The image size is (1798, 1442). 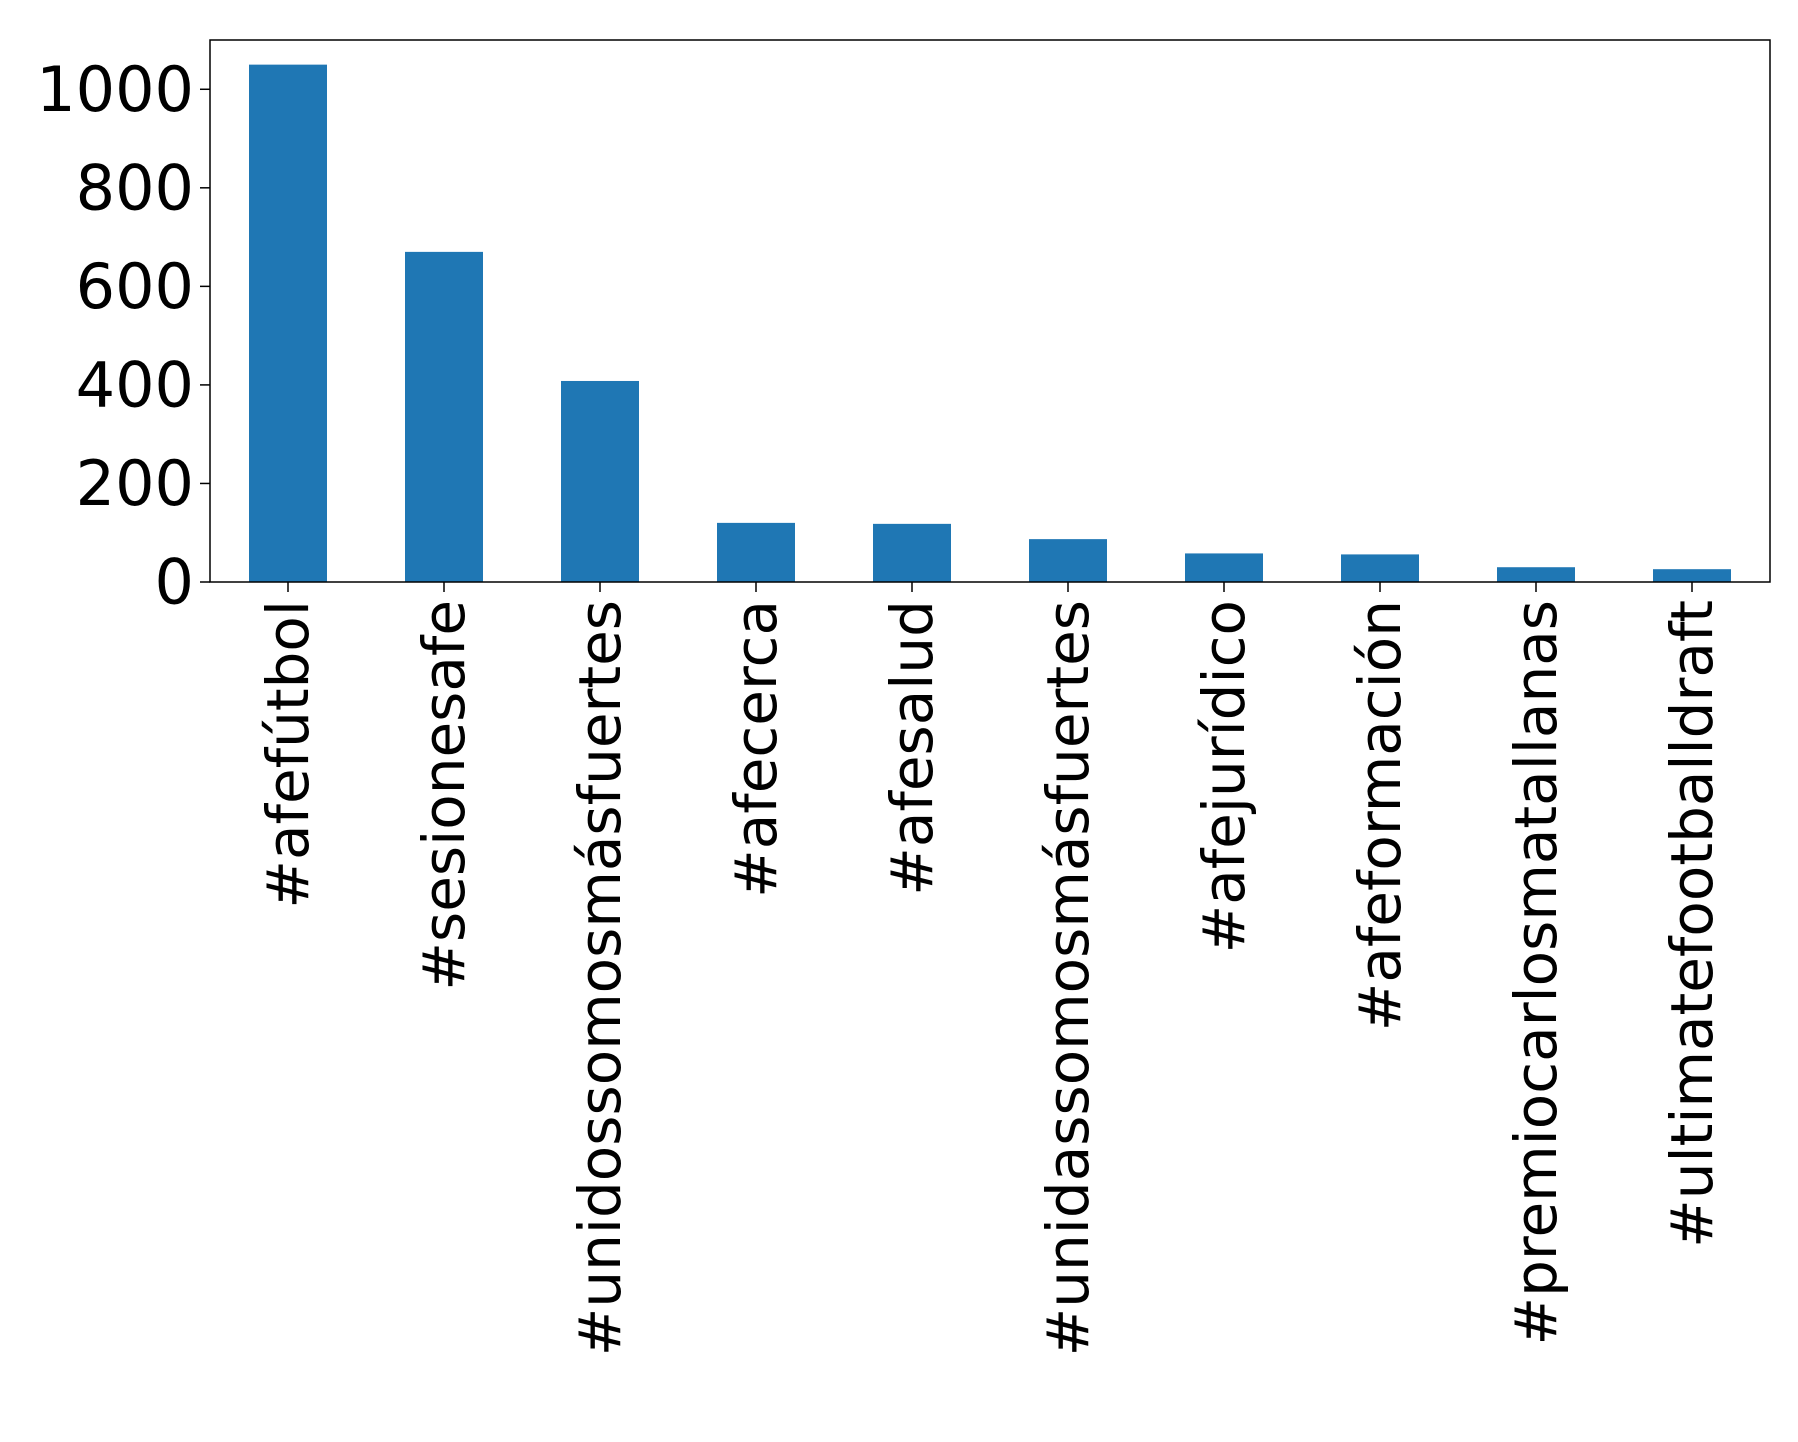 What do you see at coordinates (135, 483) in the screenshot?
I see `y-tick-label-1: 200` at bounding box center [135, 483].